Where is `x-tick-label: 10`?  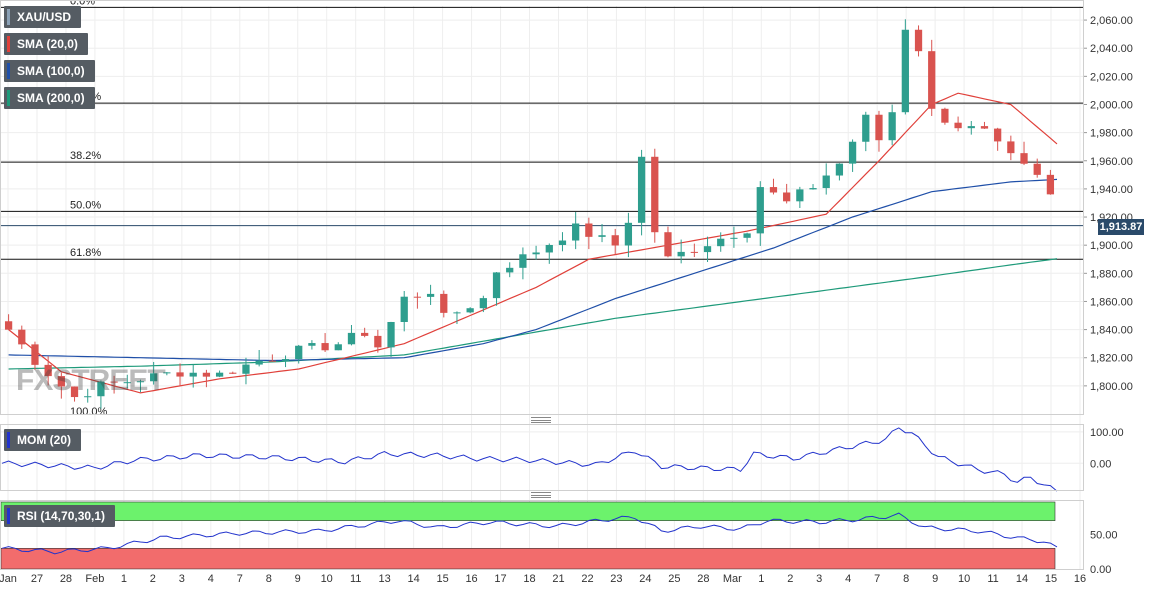 x-tick-label: 10 is located at coordinates (964, 579).